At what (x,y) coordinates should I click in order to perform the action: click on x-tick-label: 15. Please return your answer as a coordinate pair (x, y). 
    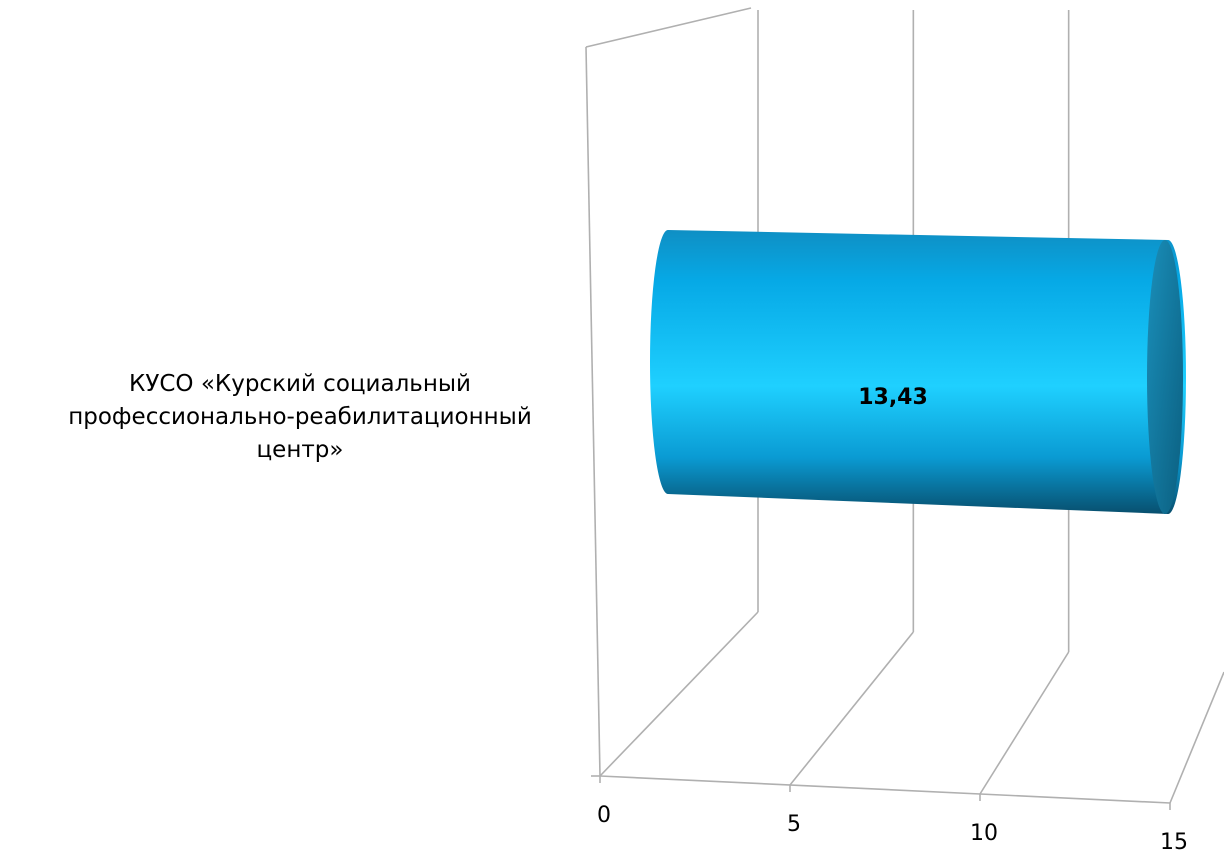
    Looking at the image, I should click on (1174, 842).